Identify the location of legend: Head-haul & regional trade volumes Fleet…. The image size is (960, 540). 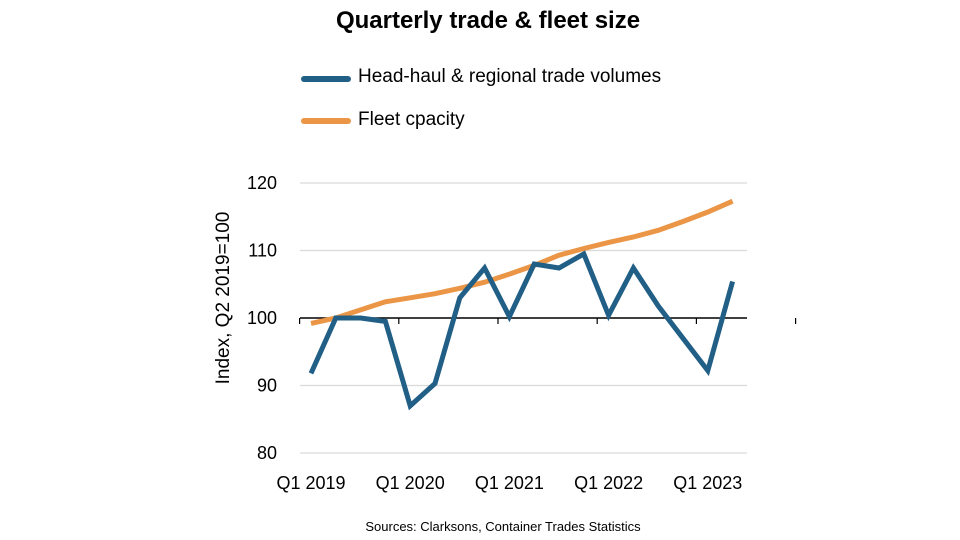
(481, 98).